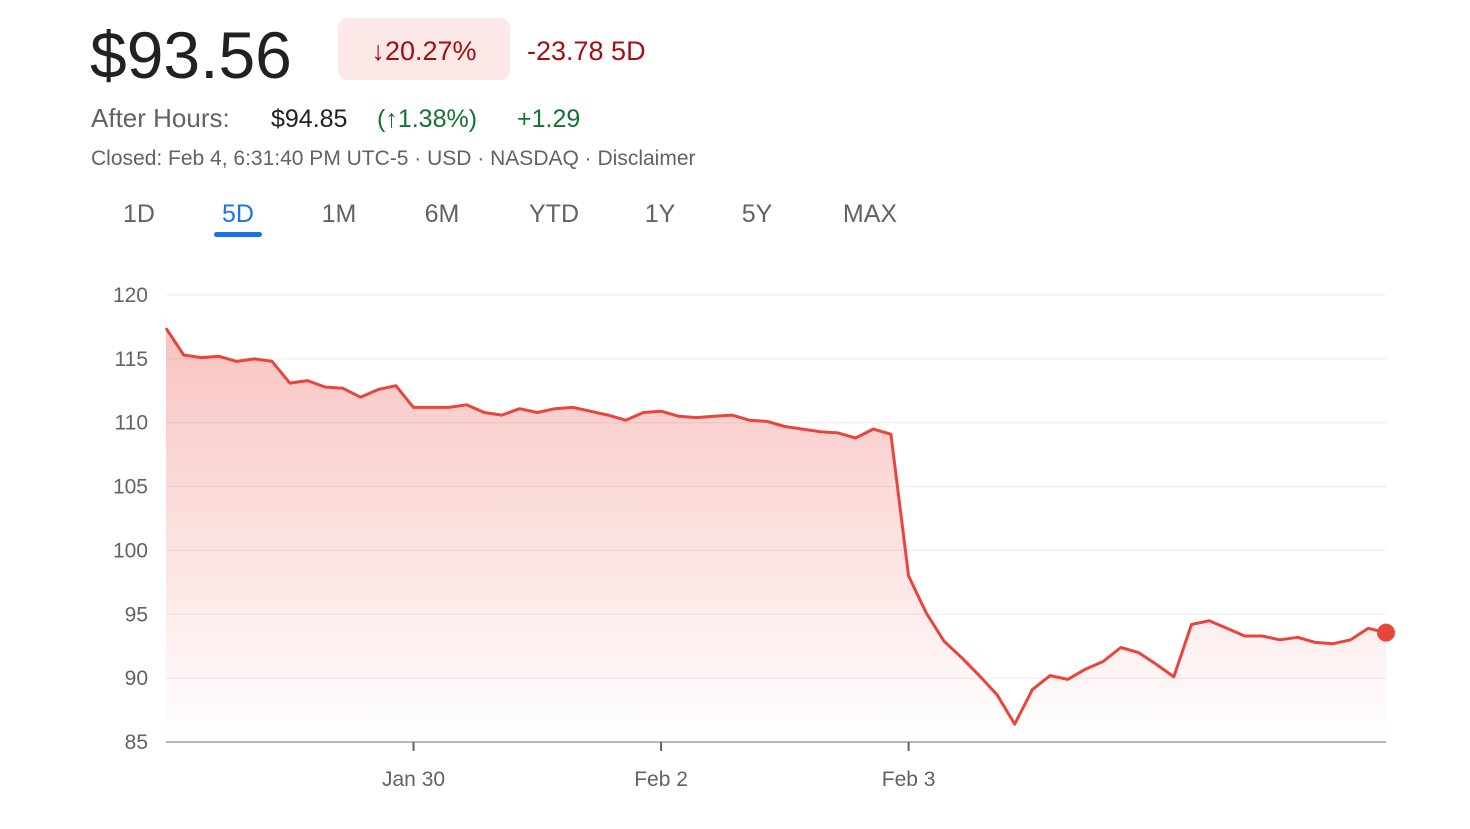 This screenshot has width=1470, height=829. Describe the element at coordinates (661, 779) in the screenshot. I see `x-tick-label: Feb 2` at that location.